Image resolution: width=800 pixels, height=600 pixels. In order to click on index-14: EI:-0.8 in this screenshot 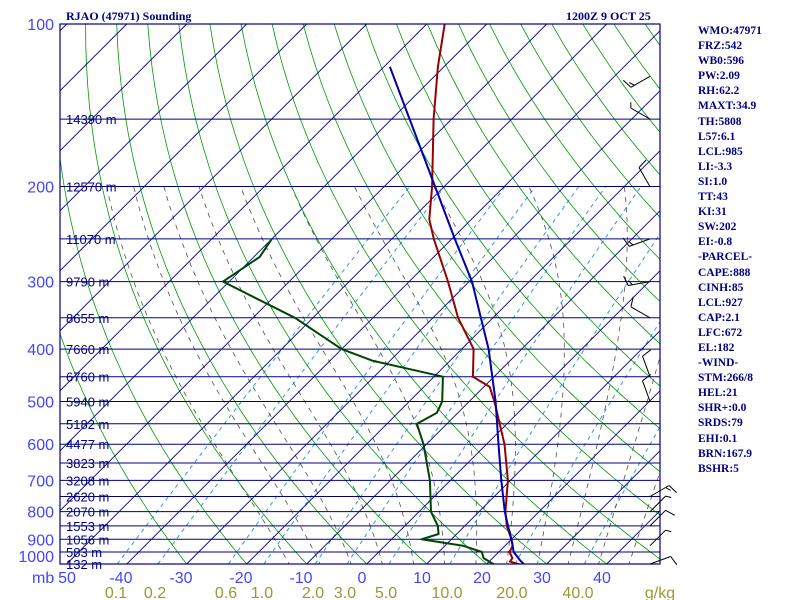, I will do `click(715, 242)`.